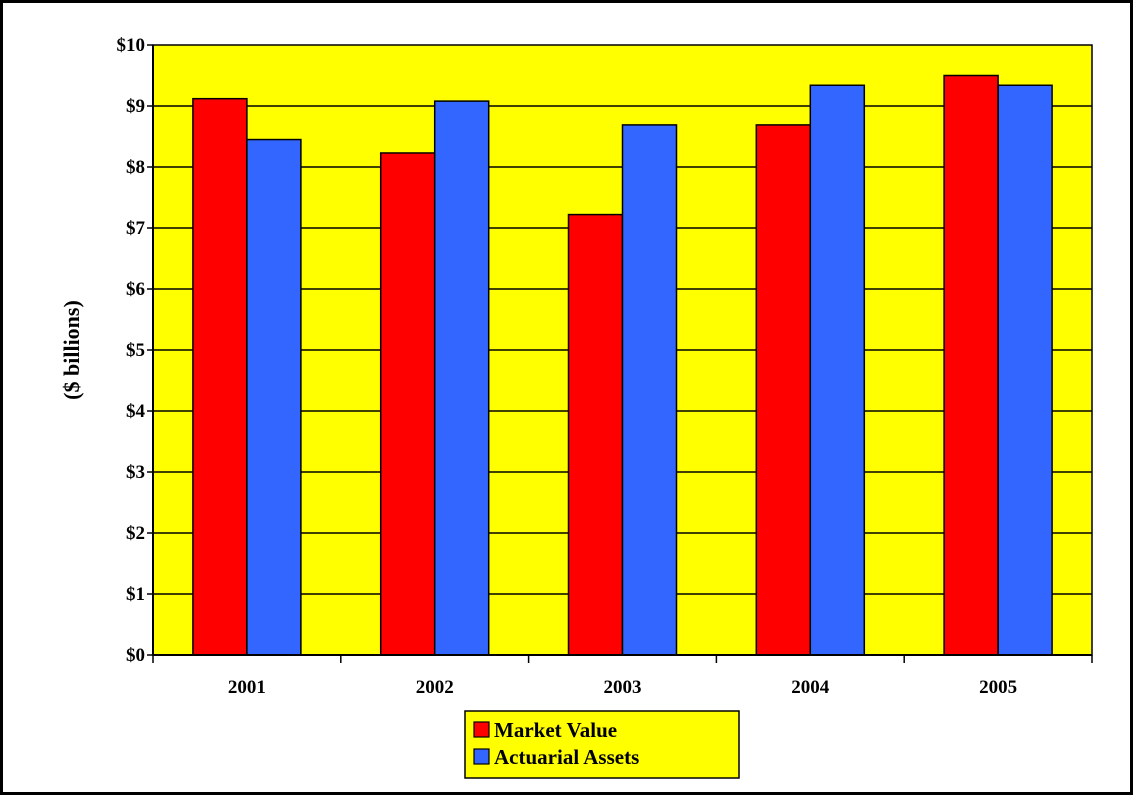  What do you see at coordinates (135, 350) in the screenshot?
I see `y-tick-label: $5` at bounding box center [135, 350].